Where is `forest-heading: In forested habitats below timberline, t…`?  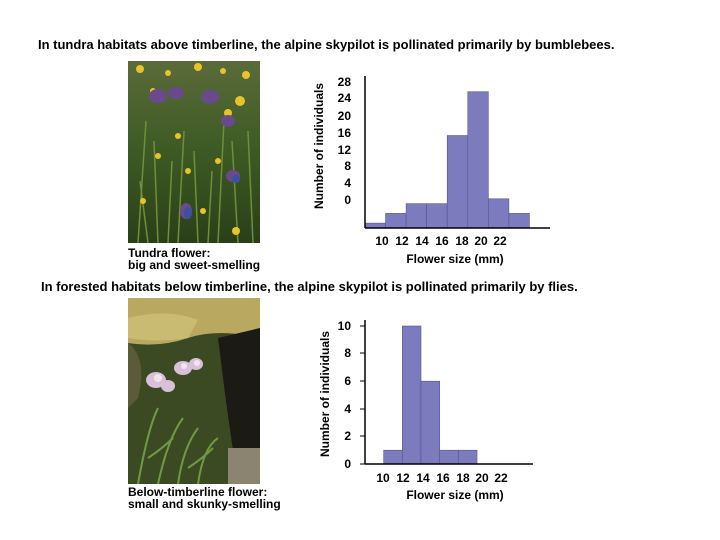 forest-heading: In forested habitats below timberline, t… is located at coordinates (309, 286).